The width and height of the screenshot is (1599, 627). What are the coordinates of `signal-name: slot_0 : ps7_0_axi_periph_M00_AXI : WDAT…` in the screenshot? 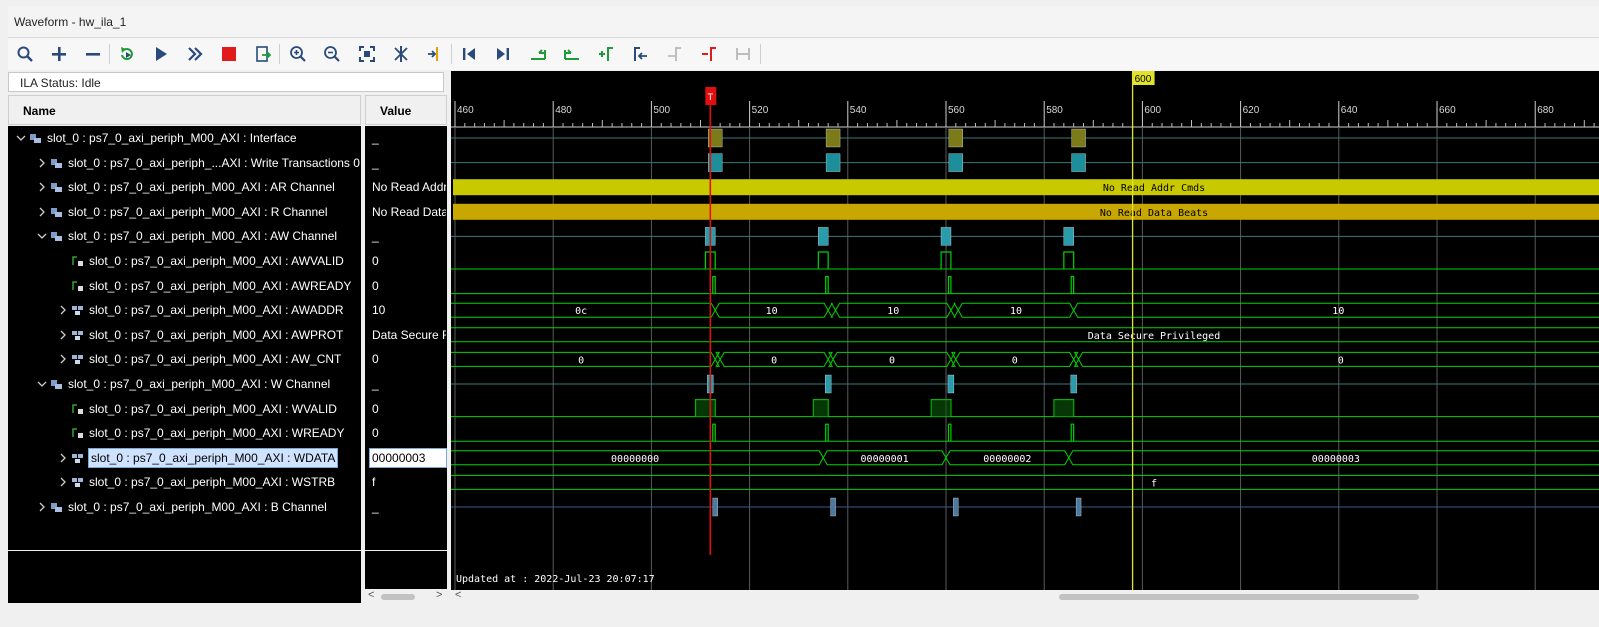 It's located at (213, 457).